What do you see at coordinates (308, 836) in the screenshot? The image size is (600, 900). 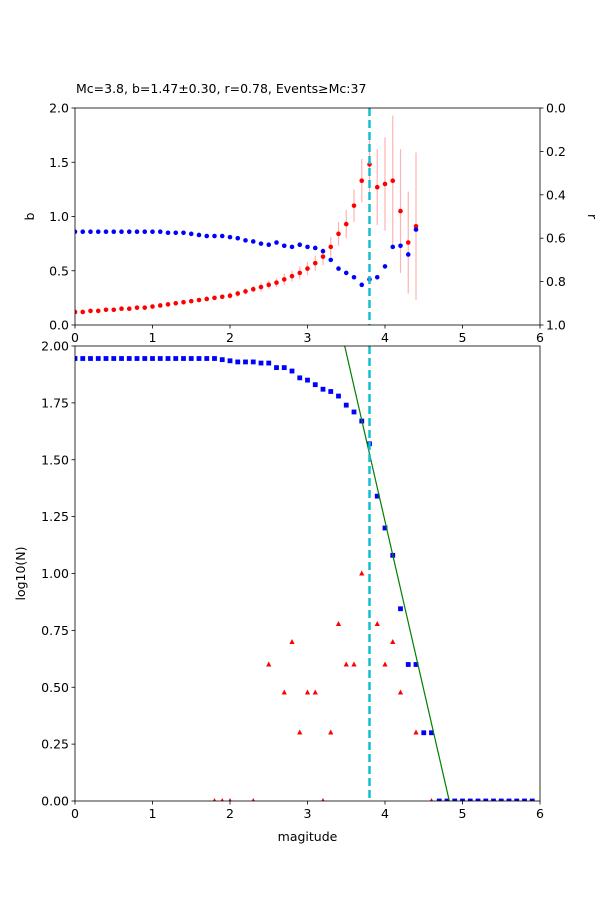 I see `x-axis-label: magitude` at bounding box center [308, 836].